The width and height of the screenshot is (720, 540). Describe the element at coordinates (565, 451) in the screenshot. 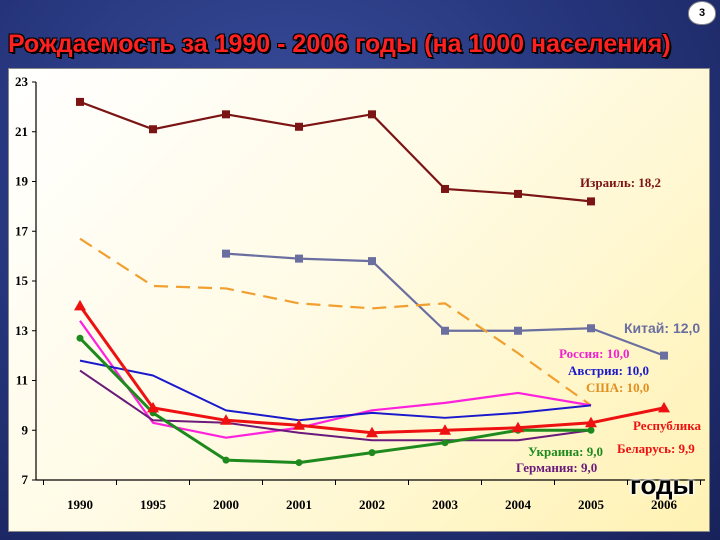

I see `label-ukraine: Украина: 9,0` at that location.